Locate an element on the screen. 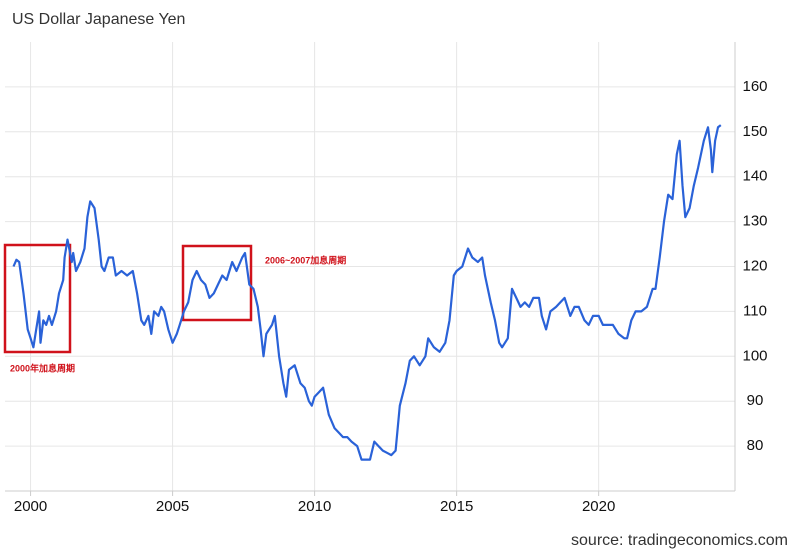  x-tick-label: 2010 is located at coordinates (314, 506).